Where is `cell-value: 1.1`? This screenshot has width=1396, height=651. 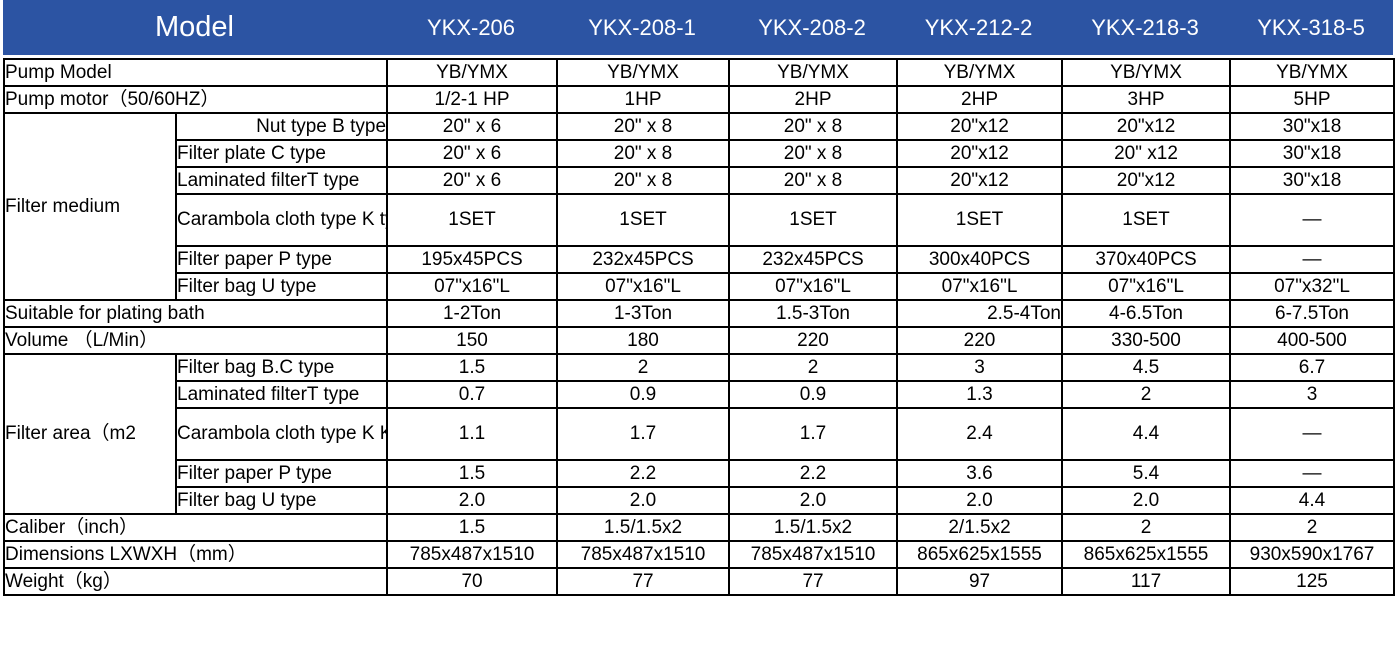 cell-value: 1.1 is located at coordinates (472, 434).